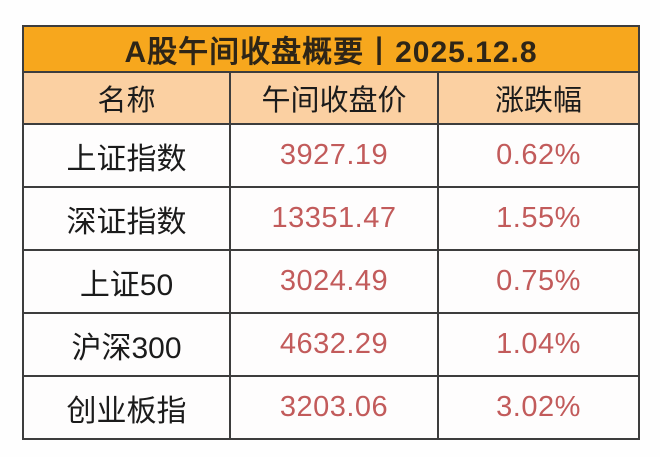 Image resolution: width=660 pixels, height=457 pixels. Describe the element at coordinates (126, 218) in the screenshot. I see `index-name-cell: 深证指数` at that location.